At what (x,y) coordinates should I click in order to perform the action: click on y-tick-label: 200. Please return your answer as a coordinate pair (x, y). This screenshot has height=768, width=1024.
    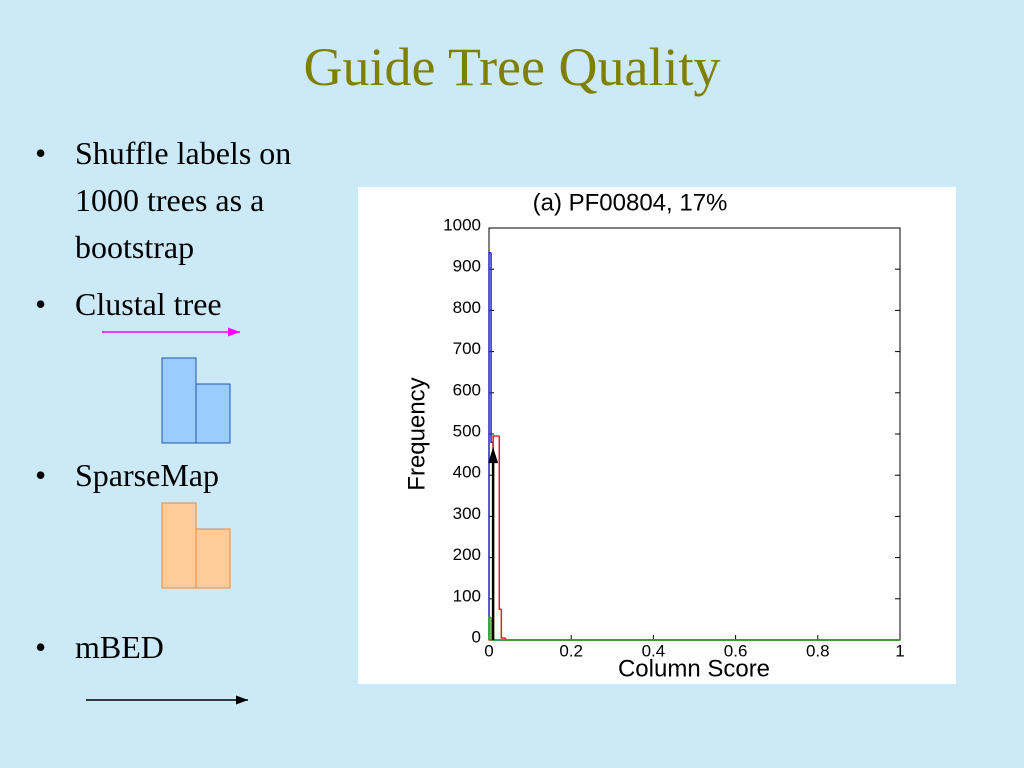
    Looking at the image, I should click on (467, 554).